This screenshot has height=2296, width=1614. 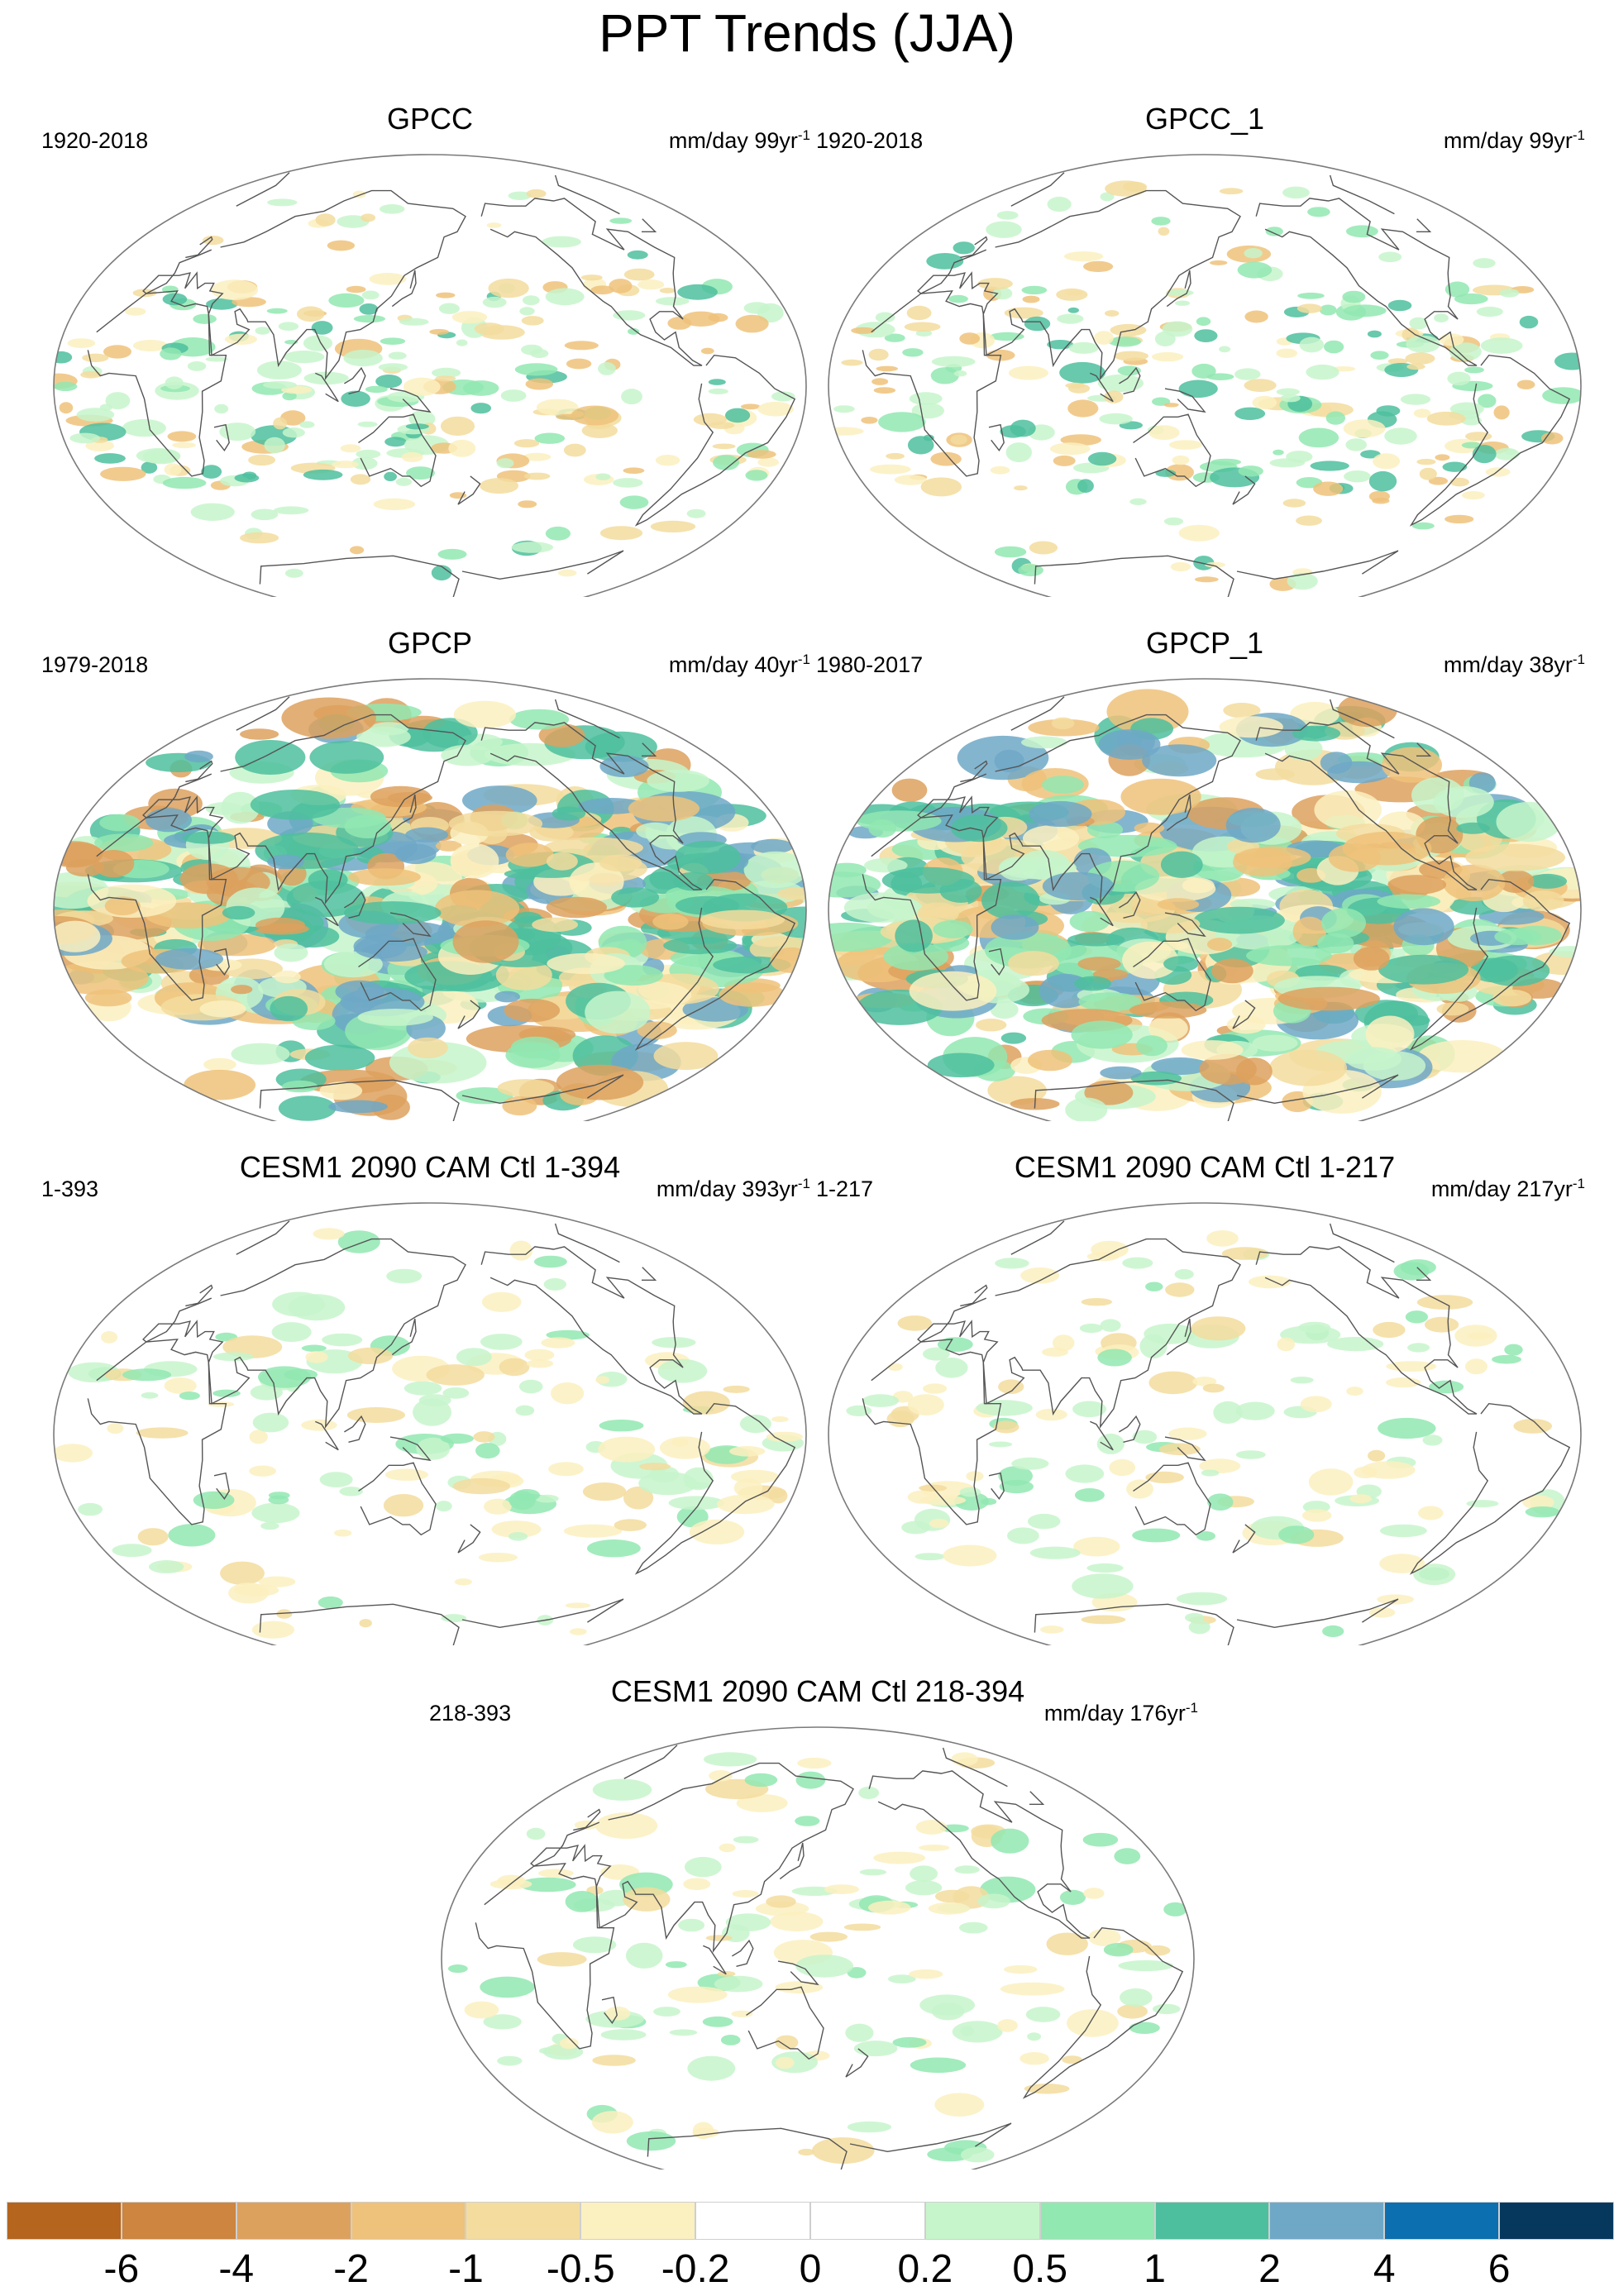 I want to click on panel-units: mm/day 99yr-1, so click(x=1515, y=138).